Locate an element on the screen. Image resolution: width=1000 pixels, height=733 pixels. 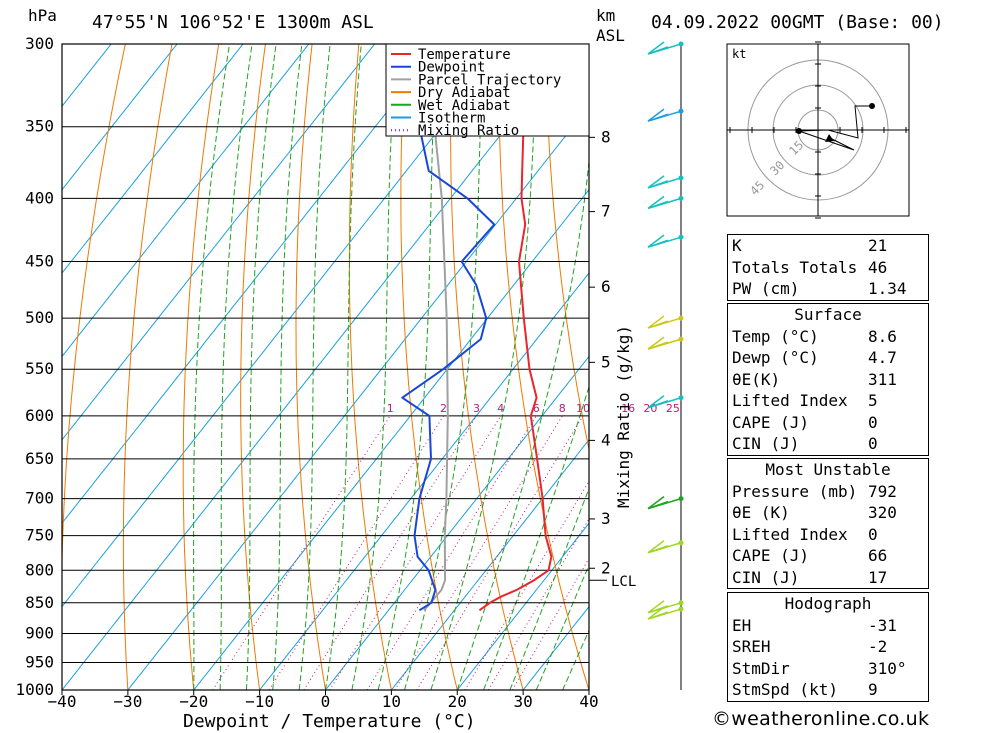
x-tick-label: 40 is located at coordinates (588, 701).